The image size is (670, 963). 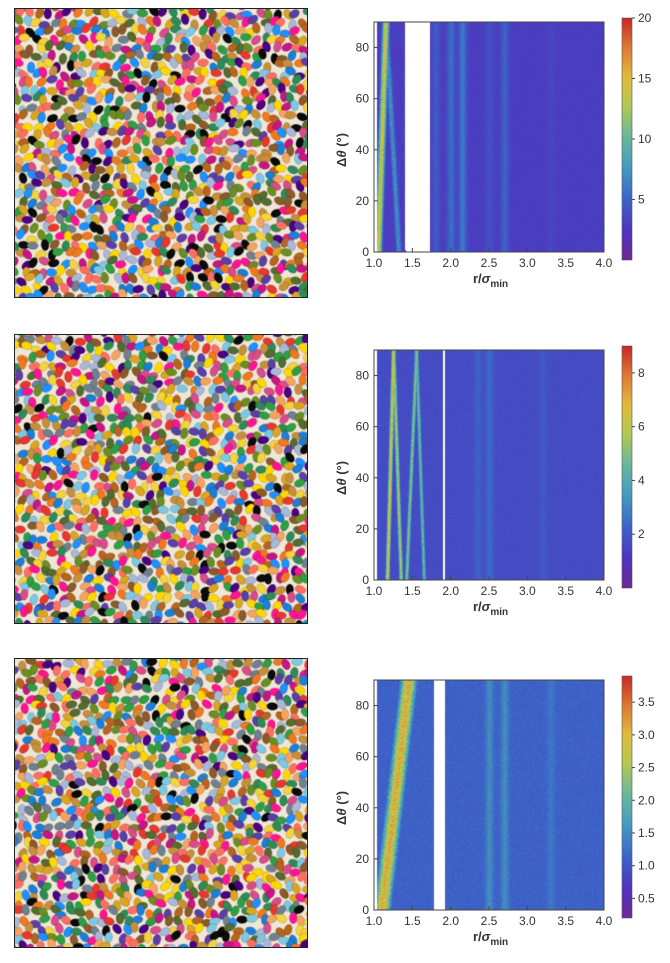 I want to click on colorbar-tick-label: 10, so click(x=645, y=139).